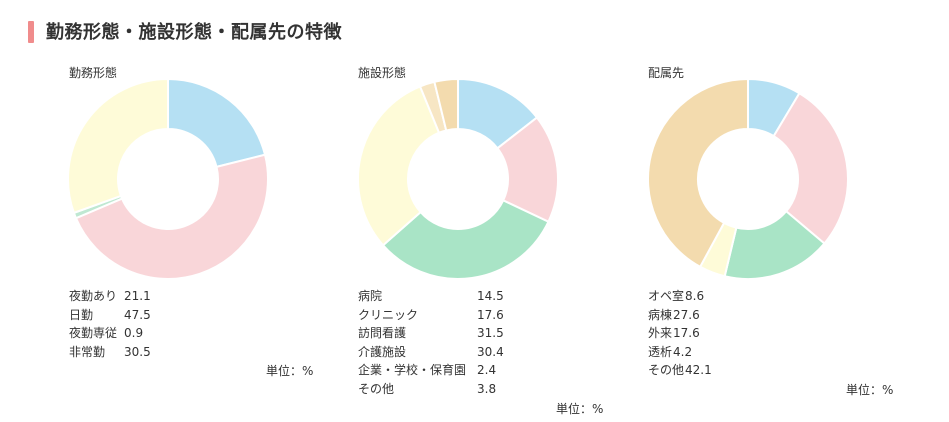  I want to click on legend-value: 27.6, so click(686, 314).